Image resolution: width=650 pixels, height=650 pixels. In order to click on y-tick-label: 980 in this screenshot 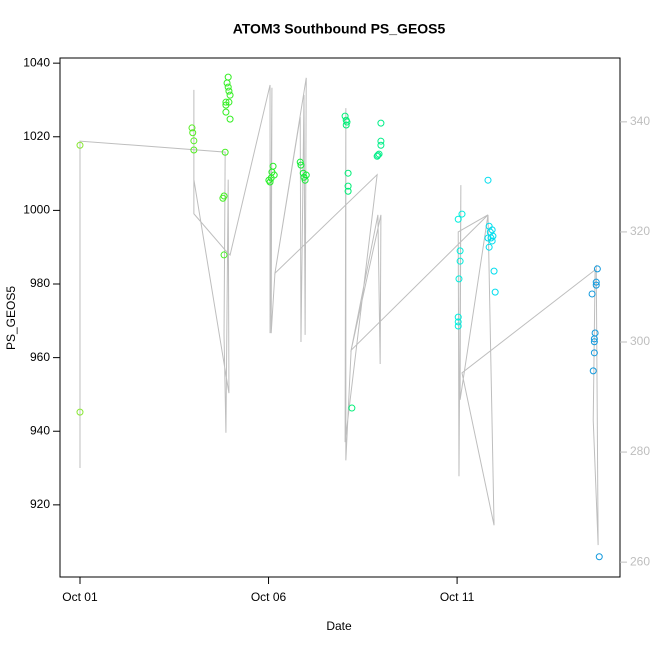, I will do `click(40, 283)`.